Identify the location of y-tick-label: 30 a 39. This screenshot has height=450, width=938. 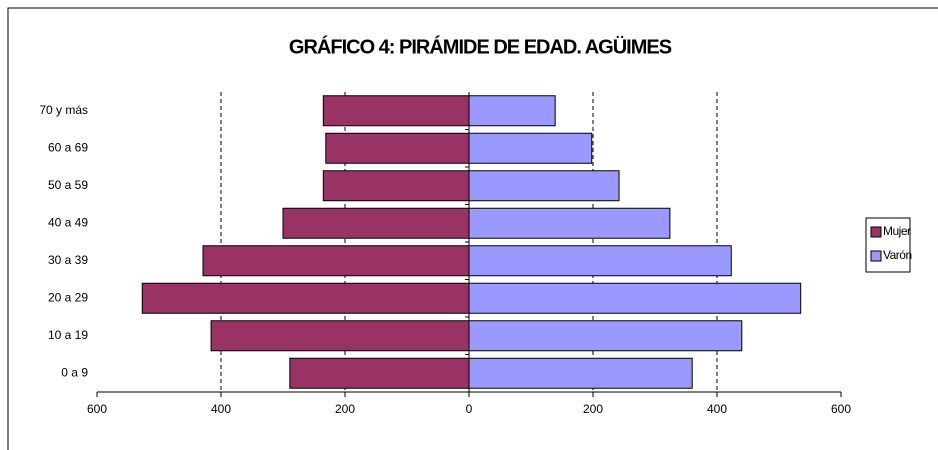
(68, 260).